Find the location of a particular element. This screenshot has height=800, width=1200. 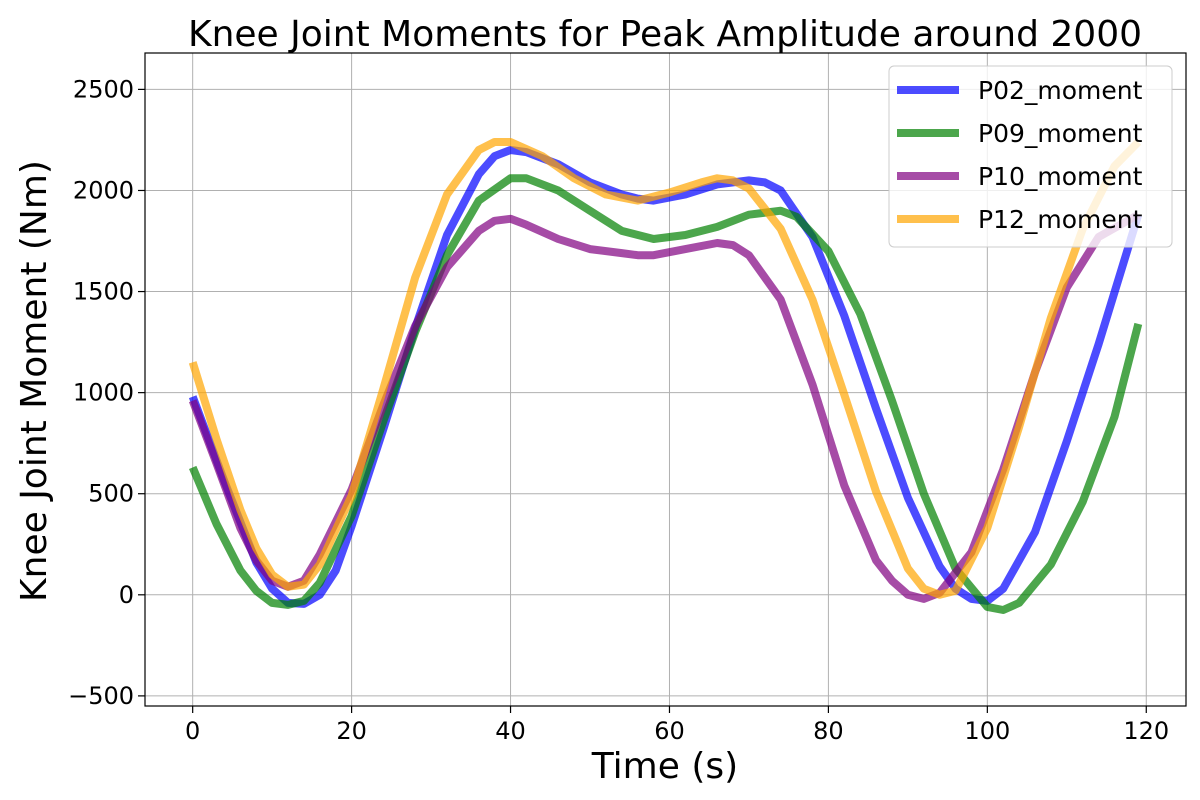

x-tick-label: 40 is located at coordinates (510, 731).